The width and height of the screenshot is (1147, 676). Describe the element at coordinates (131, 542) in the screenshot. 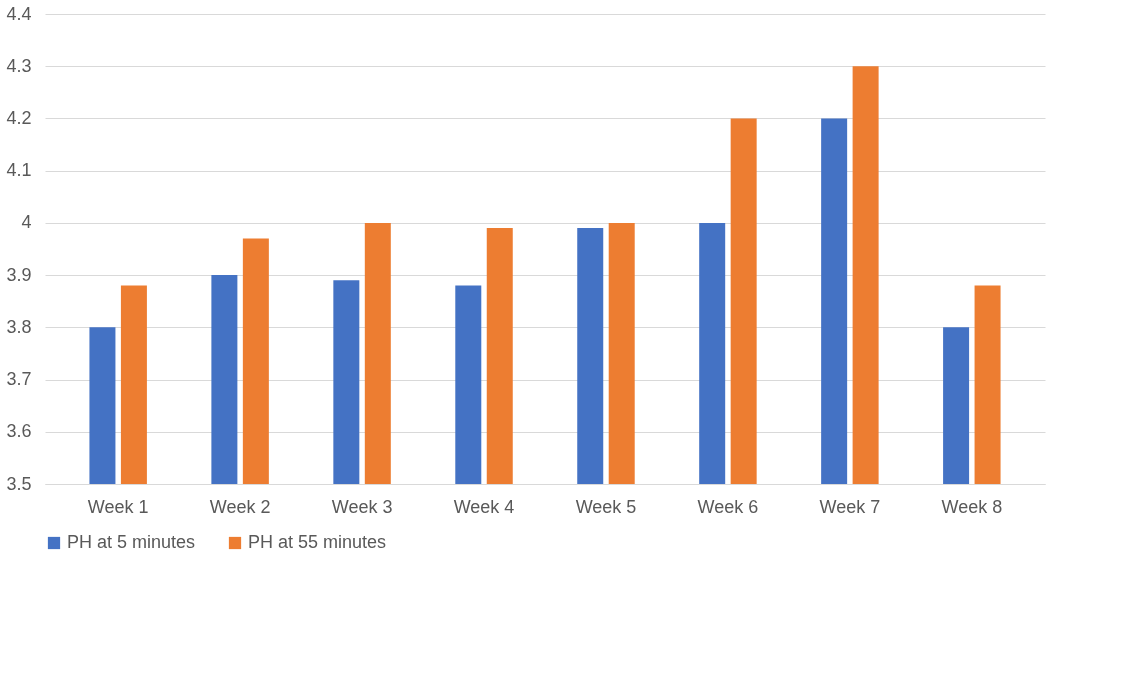

I see `legend-label: PH at 5 minutes` at that location.